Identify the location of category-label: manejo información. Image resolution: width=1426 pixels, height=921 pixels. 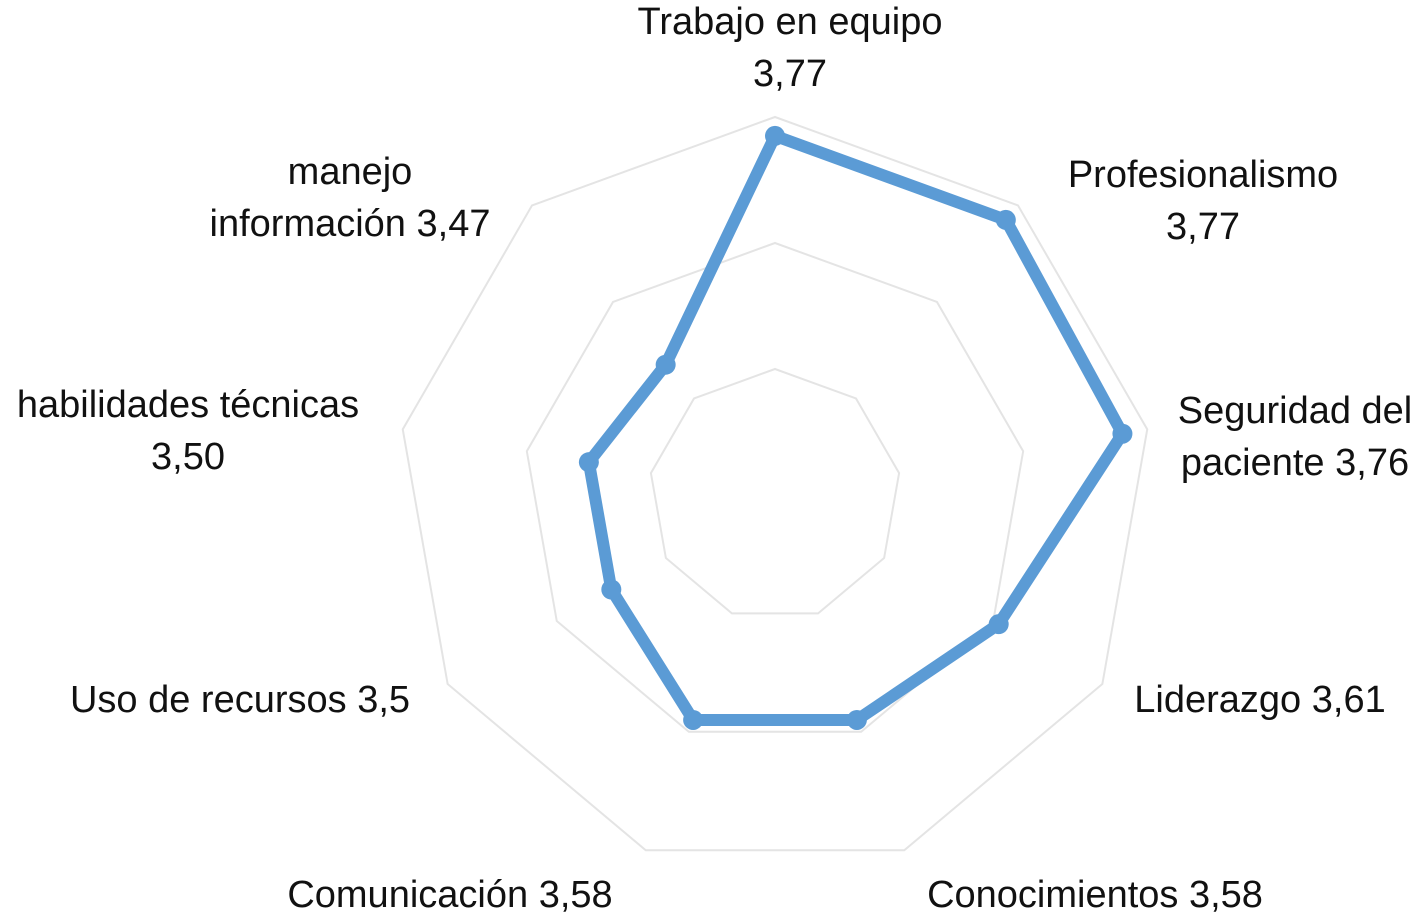
(311, 198).